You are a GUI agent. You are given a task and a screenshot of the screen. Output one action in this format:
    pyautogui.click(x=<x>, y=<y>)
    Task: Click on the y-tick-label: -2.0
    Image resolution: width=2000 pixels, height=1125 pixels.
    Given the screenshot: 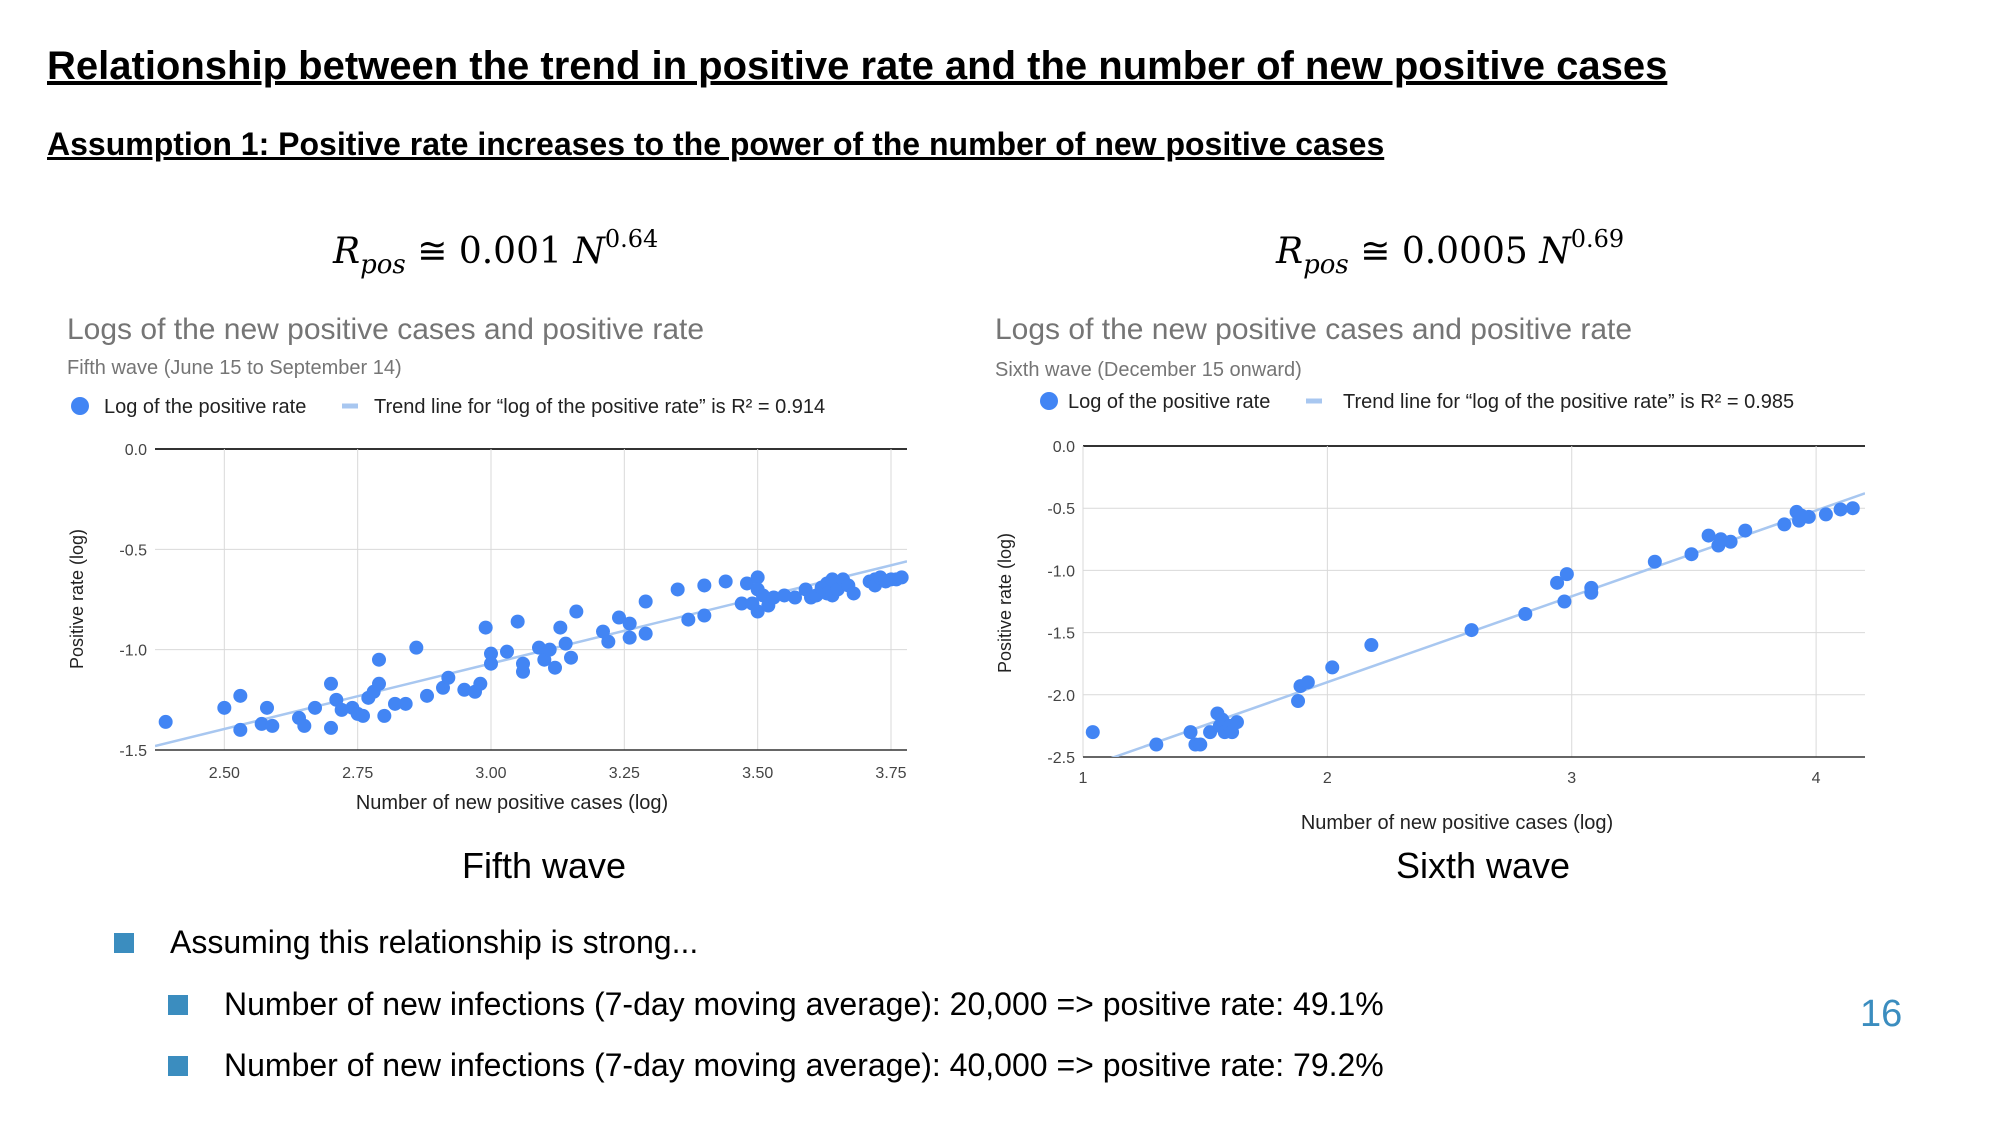 What is the action you would take?
    pyautogui.click(x=1061, y=696)
    